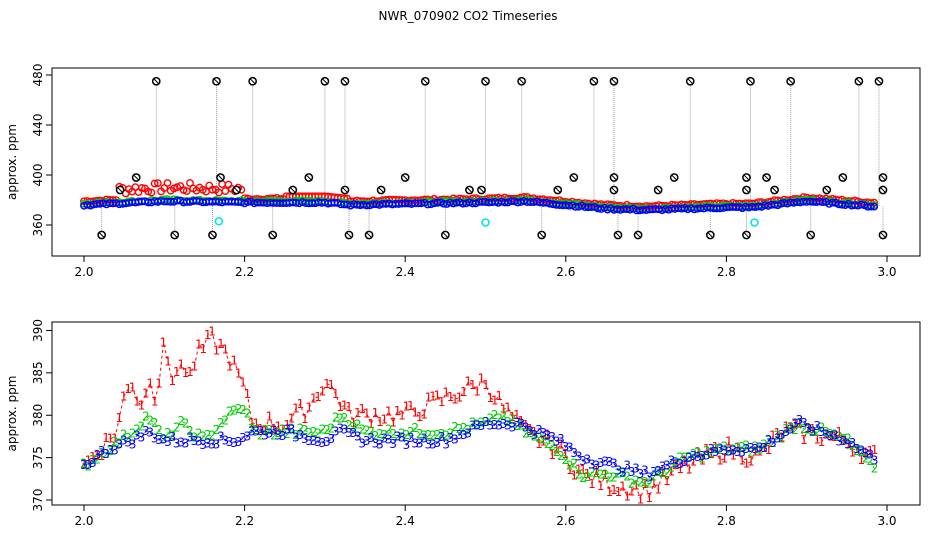 The width and height of the screenshot is (936, 540). What do you see at coordinates (871, 206) in the screenshot?
I see `blue-marker` at bounding box center [871, 206].